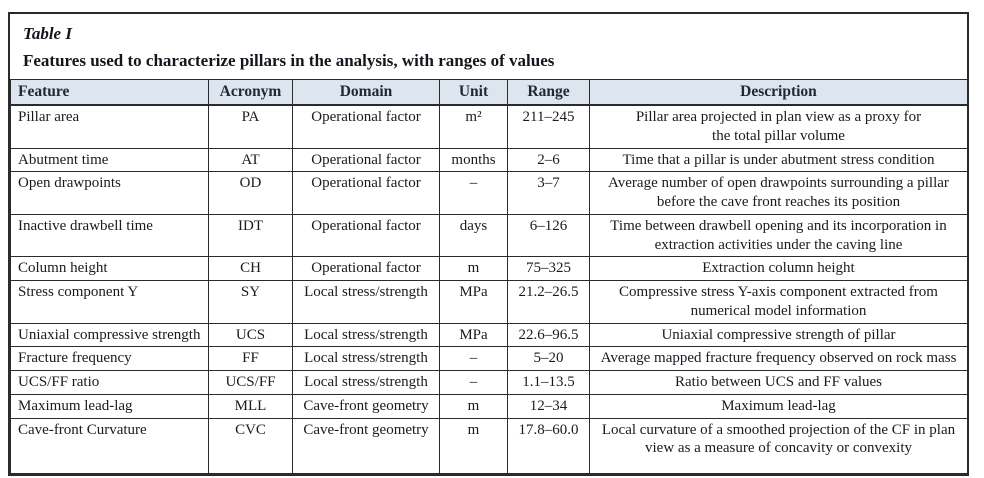 The width and height of the screenshot is (984, 478). What do you see at coordinates (250, 382) in the screenshot?
I see `acronym-cell: UCS/FF` at bounding box center [250, 382].